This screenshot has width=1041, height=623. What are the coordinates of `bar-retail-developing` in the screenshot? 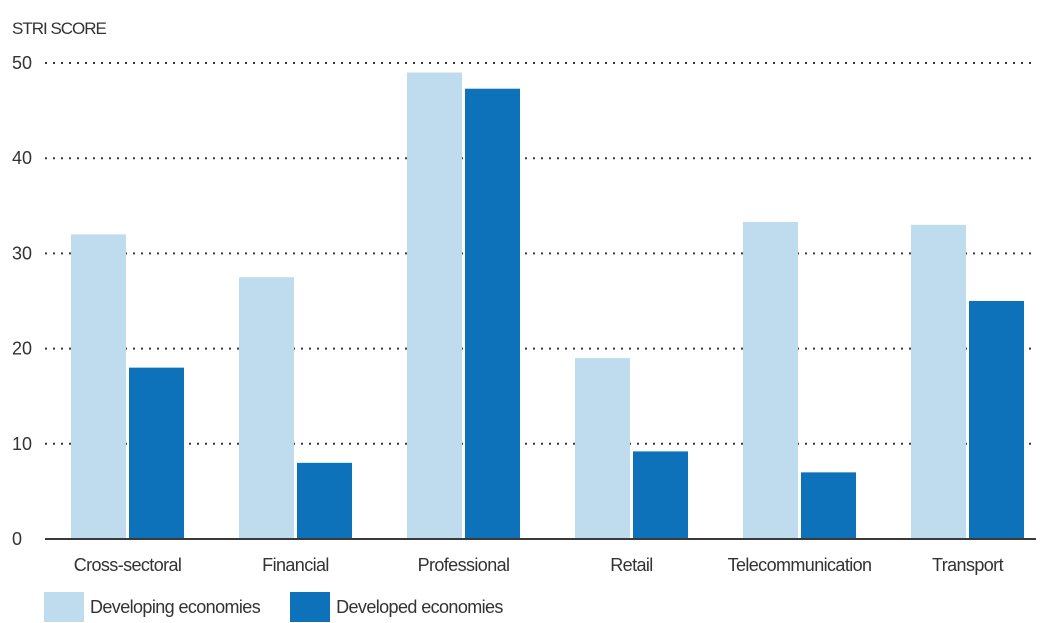 It's located at (602, 448).